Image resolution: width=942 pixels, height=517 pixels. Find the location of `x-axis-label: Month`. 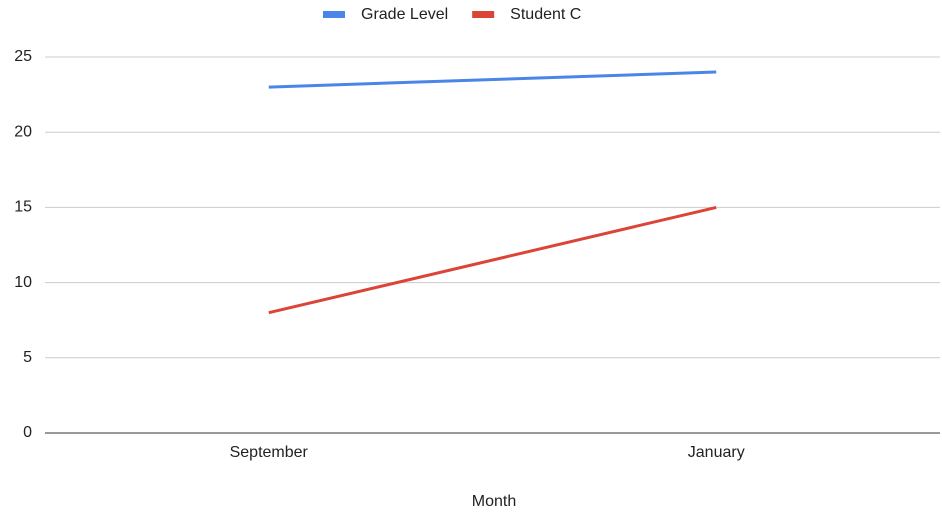

x-axis-label: Month is located at coordinates (494, 501).